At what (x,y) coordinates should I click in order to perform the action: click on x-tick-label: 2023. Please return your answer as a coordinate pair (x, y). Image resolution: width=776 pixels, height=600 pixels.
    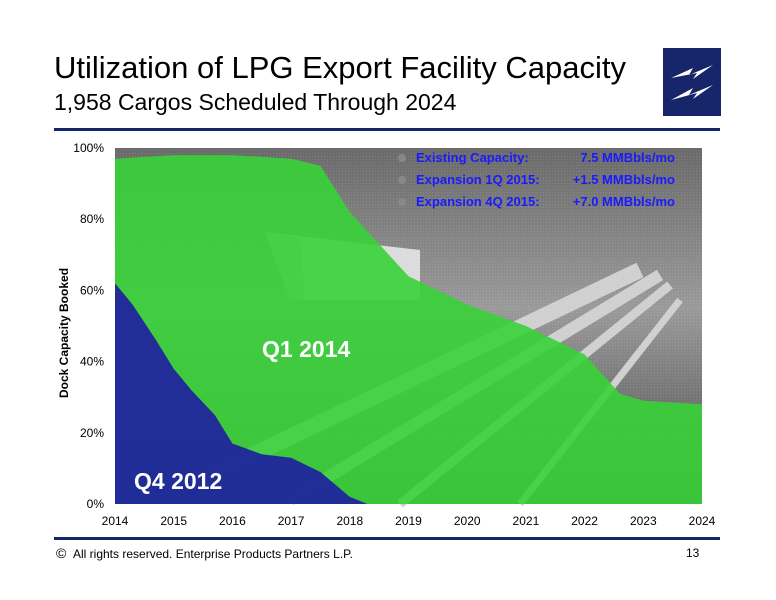
    Looking at the image, I should click on (643, 521).